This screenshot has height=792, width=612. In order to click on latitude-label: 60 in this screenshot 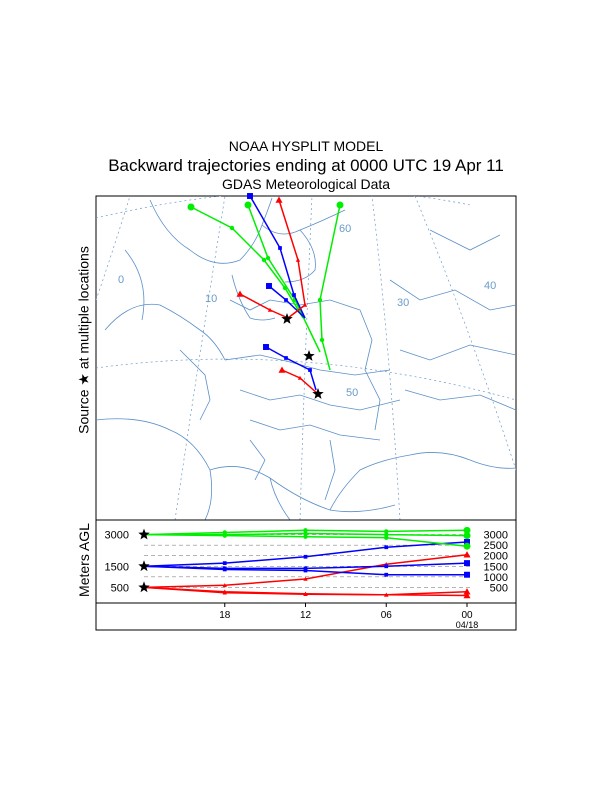, I will do `click(345, 229)`.